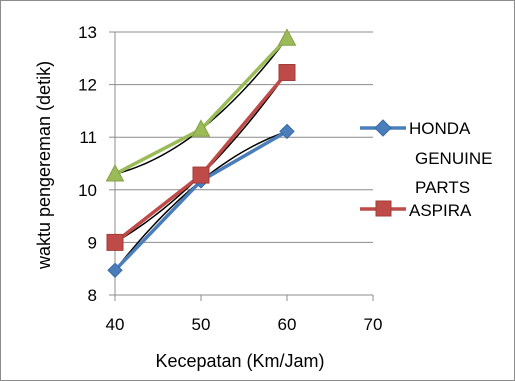 The height and width of the screenshot is (381, 515). Describe the element at coordinates (201, 324) in the screenshot. I see `x-tick-label: 50` at that location.